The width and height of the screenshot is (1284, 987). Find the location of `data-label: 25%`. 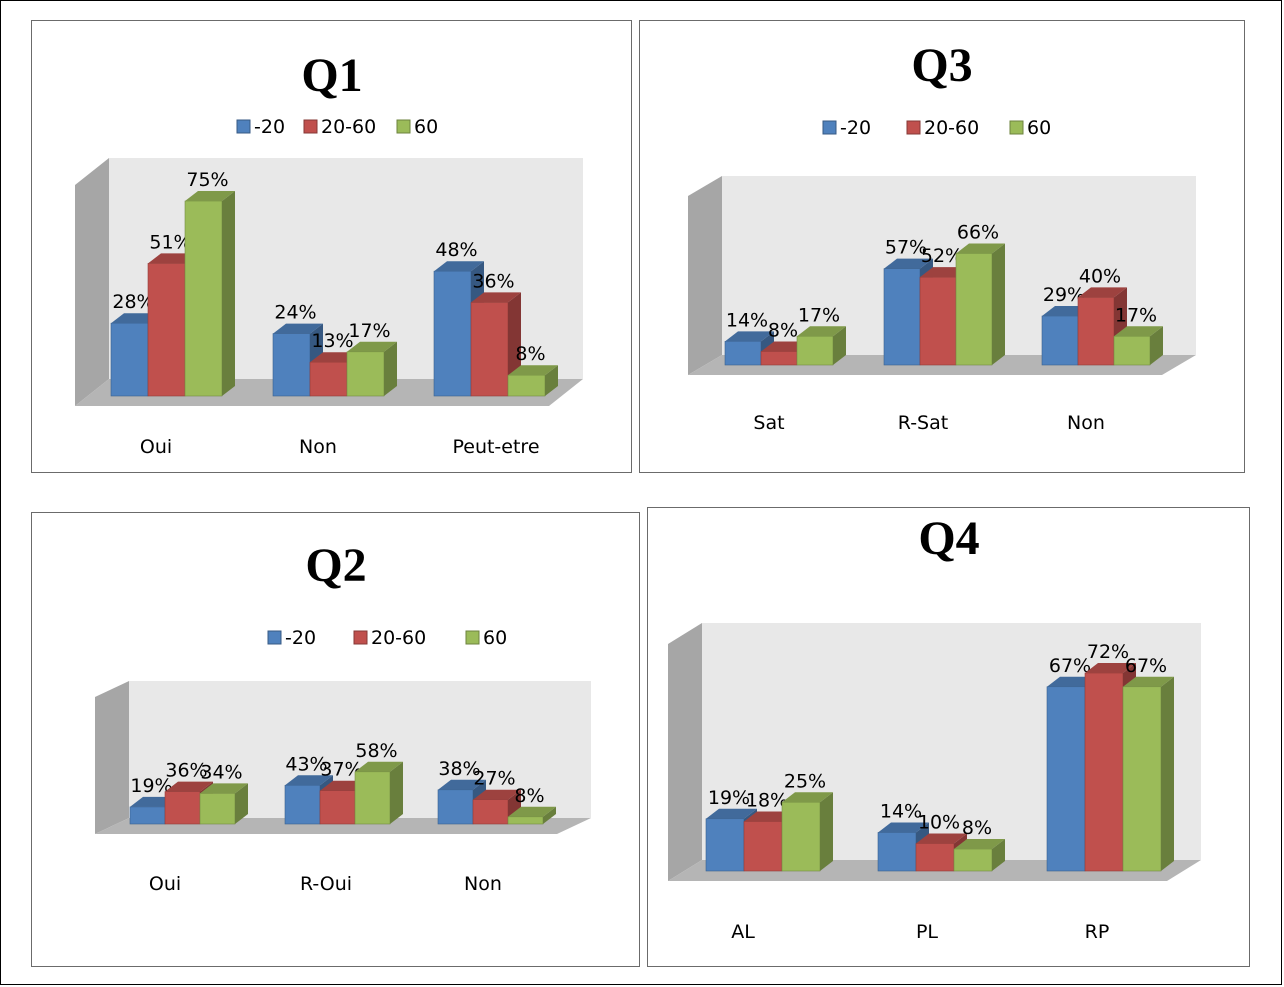

data-label: 25% is located at coordinates (805, 781).